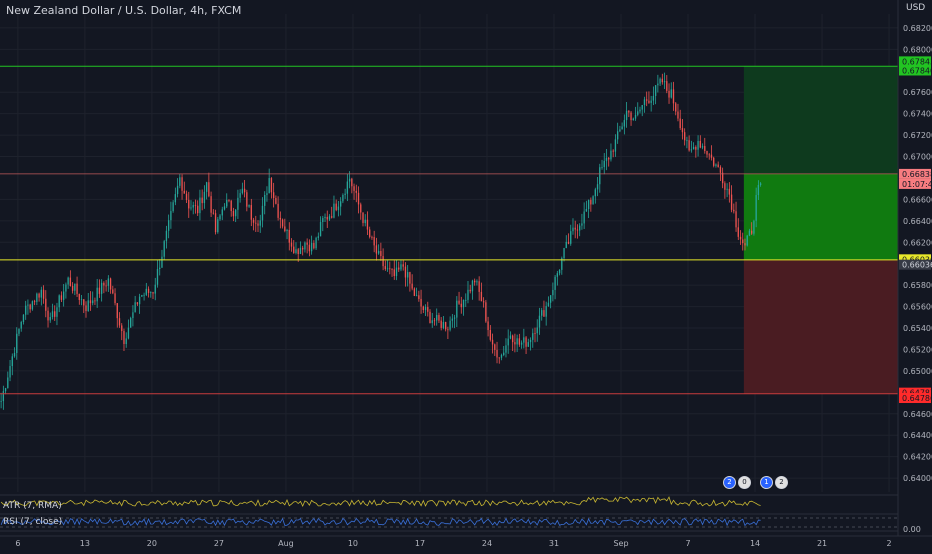  Describe the element at coordinates (744, 482) in the screenshot. I see `event-badge: 0` at that location.